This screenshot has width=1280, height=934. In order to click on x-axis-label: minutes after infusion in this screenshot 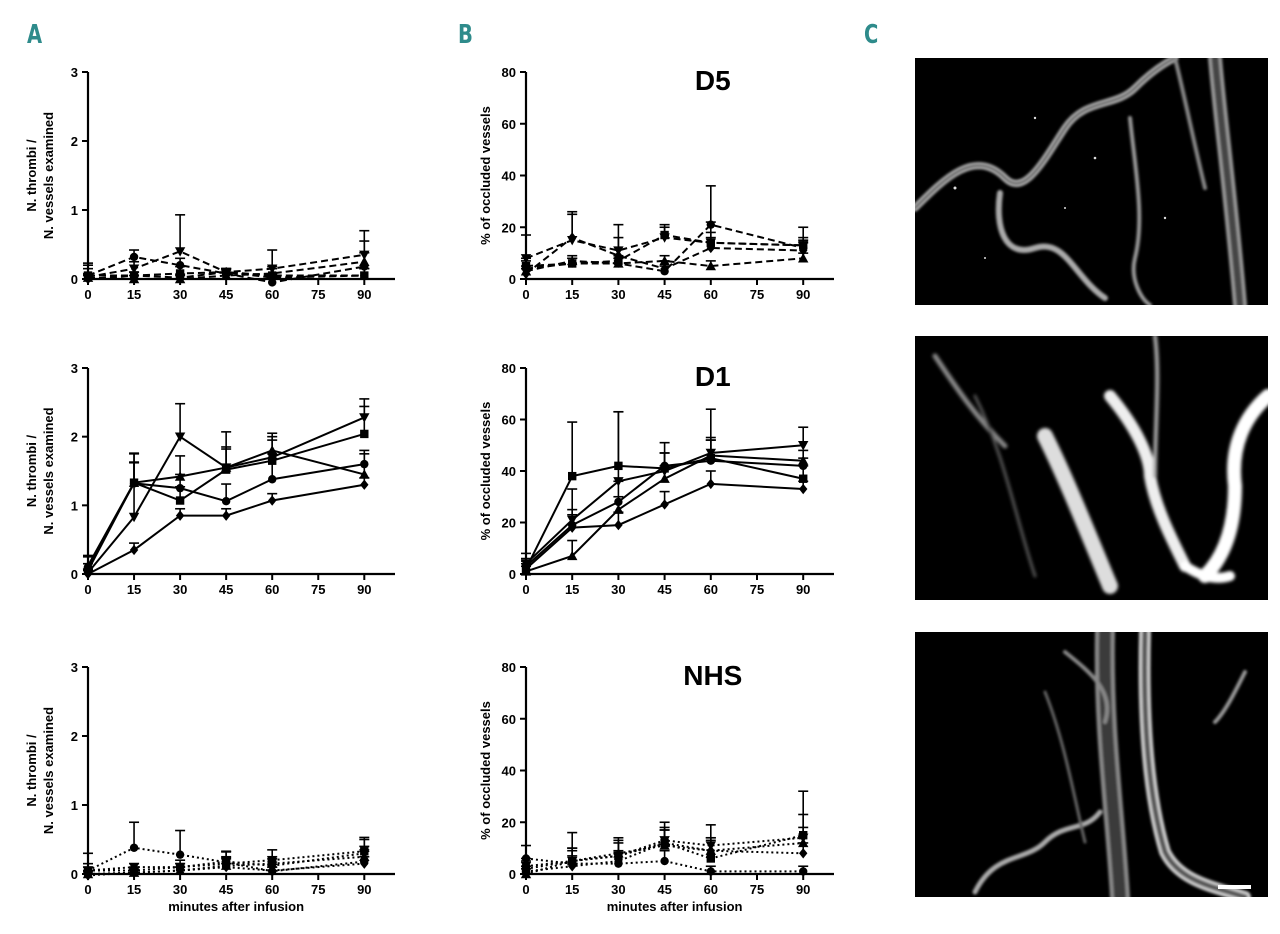, I will do `click(236, 906)`.